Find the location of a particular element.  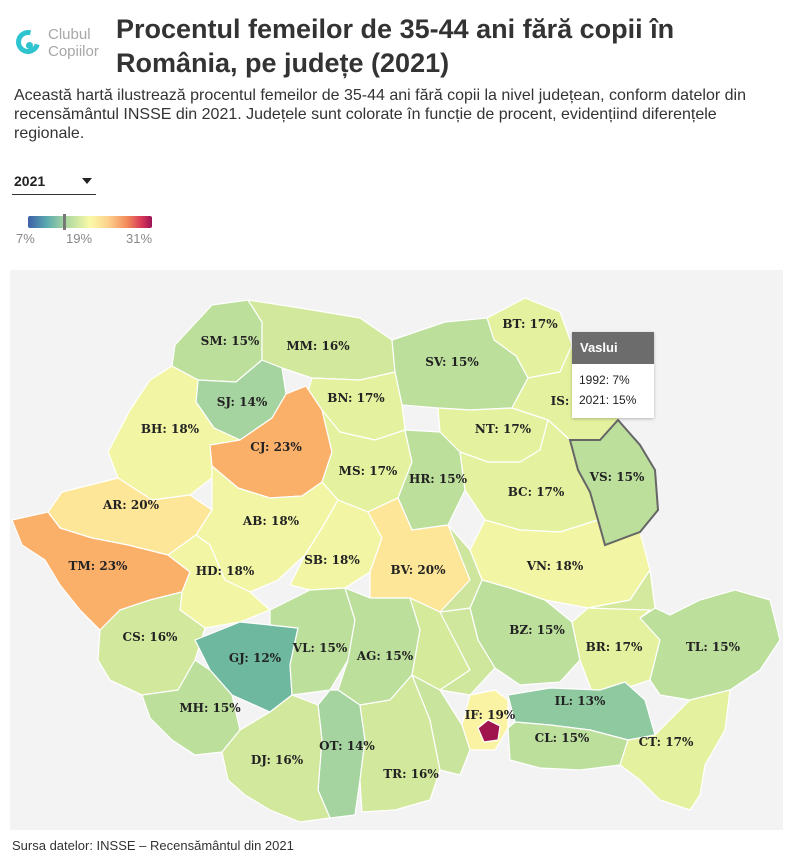

county-label-mh: MH: 15% is located at coordinates (210, 708).